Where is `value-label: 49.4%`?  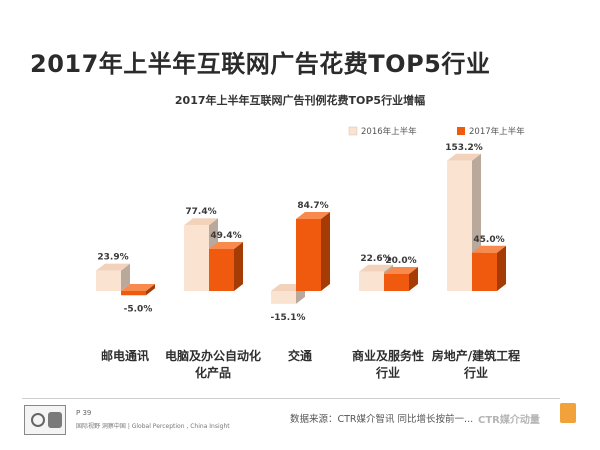
value-label: 49.4% is located at coordinates (225, 236).